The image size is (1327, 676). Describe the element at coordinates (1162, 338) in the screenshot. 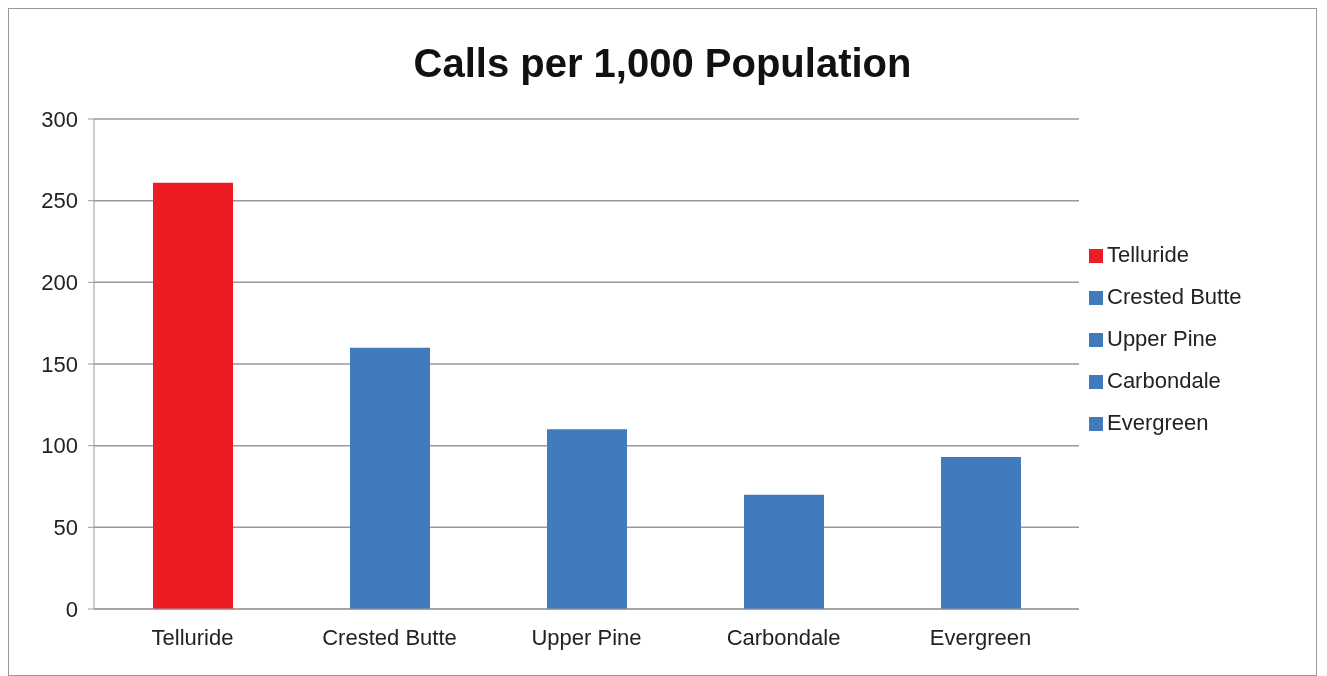

I see `legend-label: Upper Pine` at that location.